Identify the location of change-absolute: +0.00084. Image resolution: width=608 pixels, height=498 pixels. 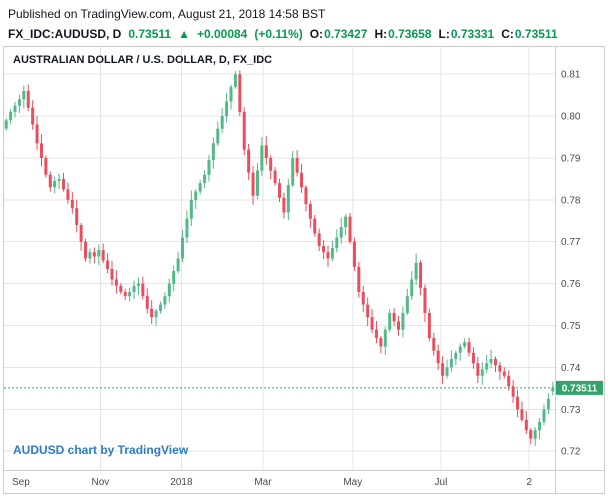
(222, 34).